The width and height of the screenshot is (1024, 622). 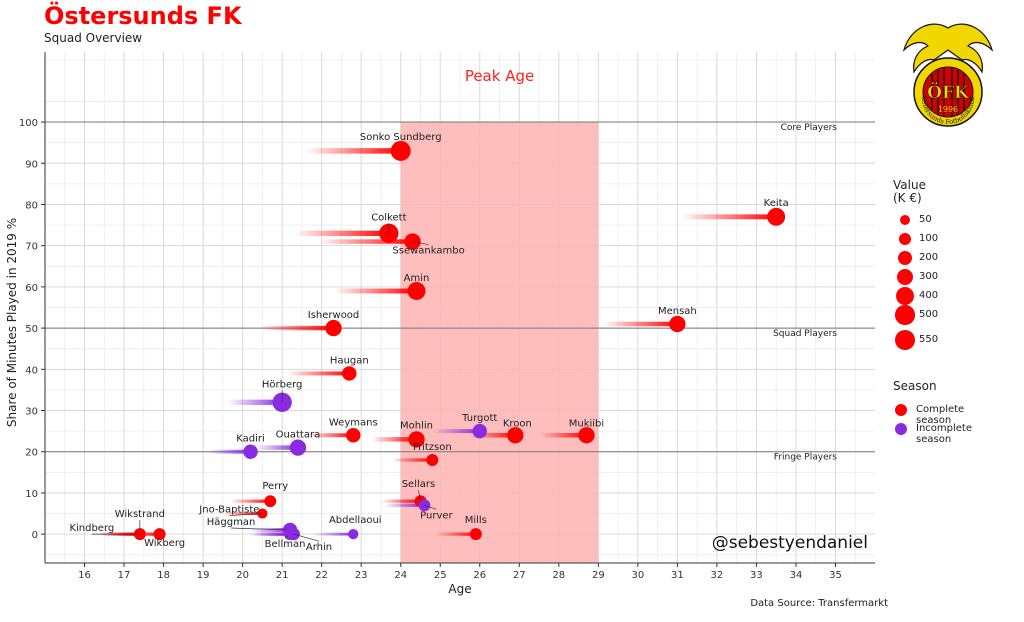 What do you see at coordinates (31, 329) in the screenshot?
I see `y-tick-label: 50` at bounding box center [31, 329].